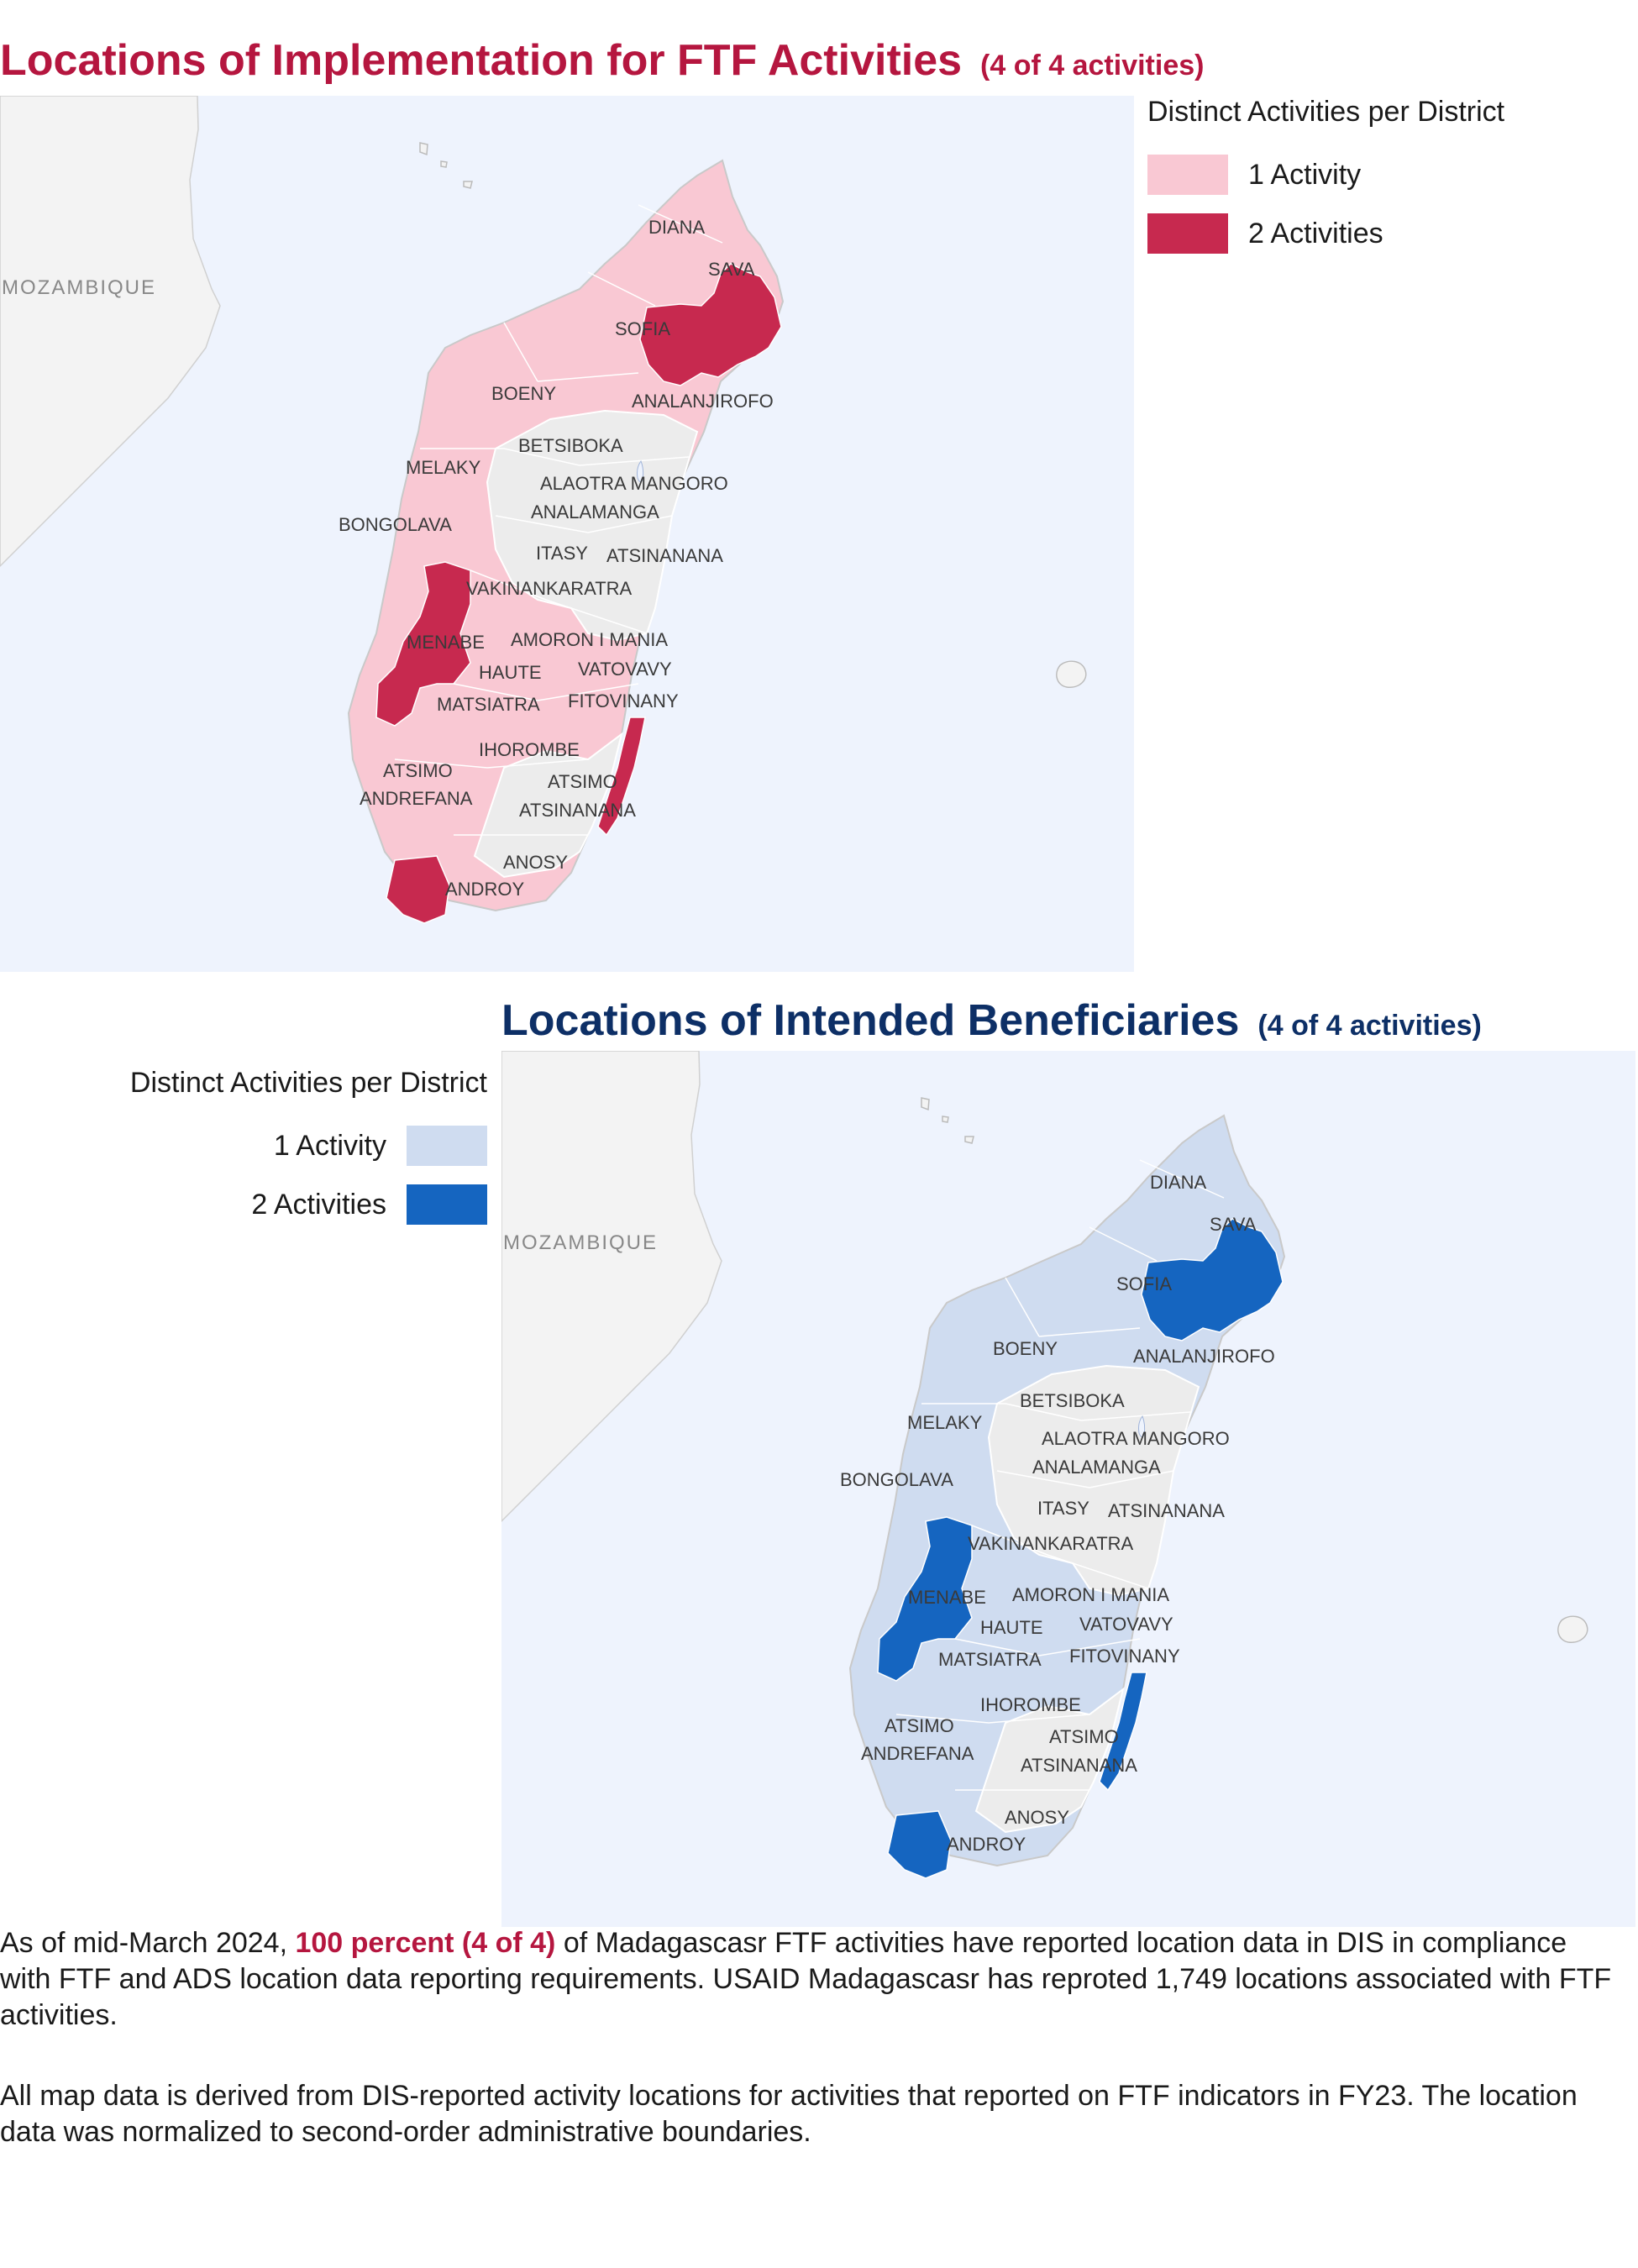 The height and width of the screenshot is (2268, 1638). What do you see at coordinates (870, 1020) in the screenshot?
I see `beneficiaries-title-text: Locations of Intended Beneficiaries` at bounding box center [870, 1020].